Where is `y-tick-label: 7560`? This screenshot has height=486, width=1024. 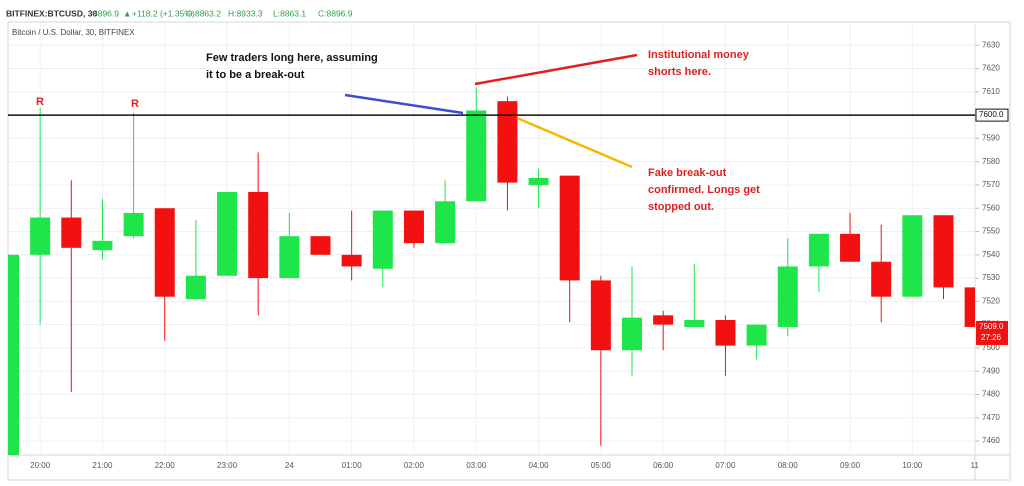 y-tick-label: 7560 is located at coordinates (991, 207).